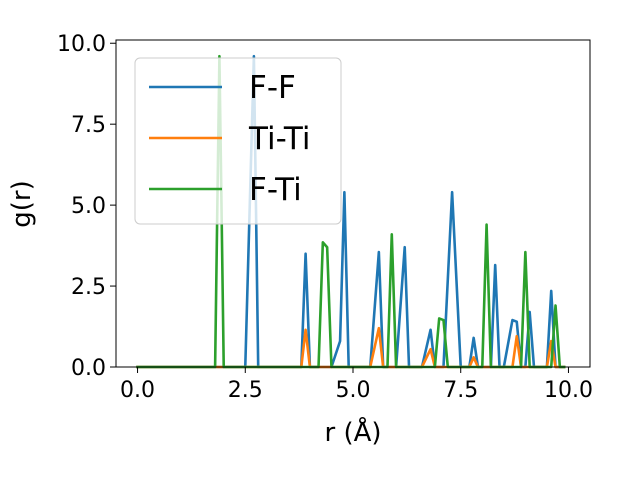 The width and height of the screenshot is (640, 480). Describe the element at coordinates (352, 432) in the screenshot. I see `x-axis-label: r (Å)` at that location.